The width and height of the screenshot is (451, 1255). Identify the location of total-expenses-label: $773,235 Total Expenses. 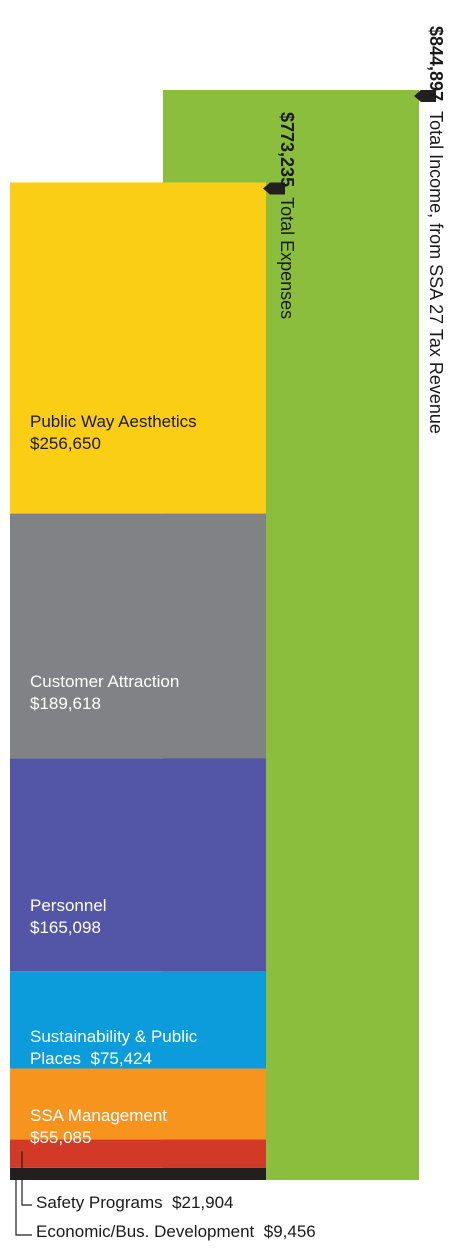
(286, 215).